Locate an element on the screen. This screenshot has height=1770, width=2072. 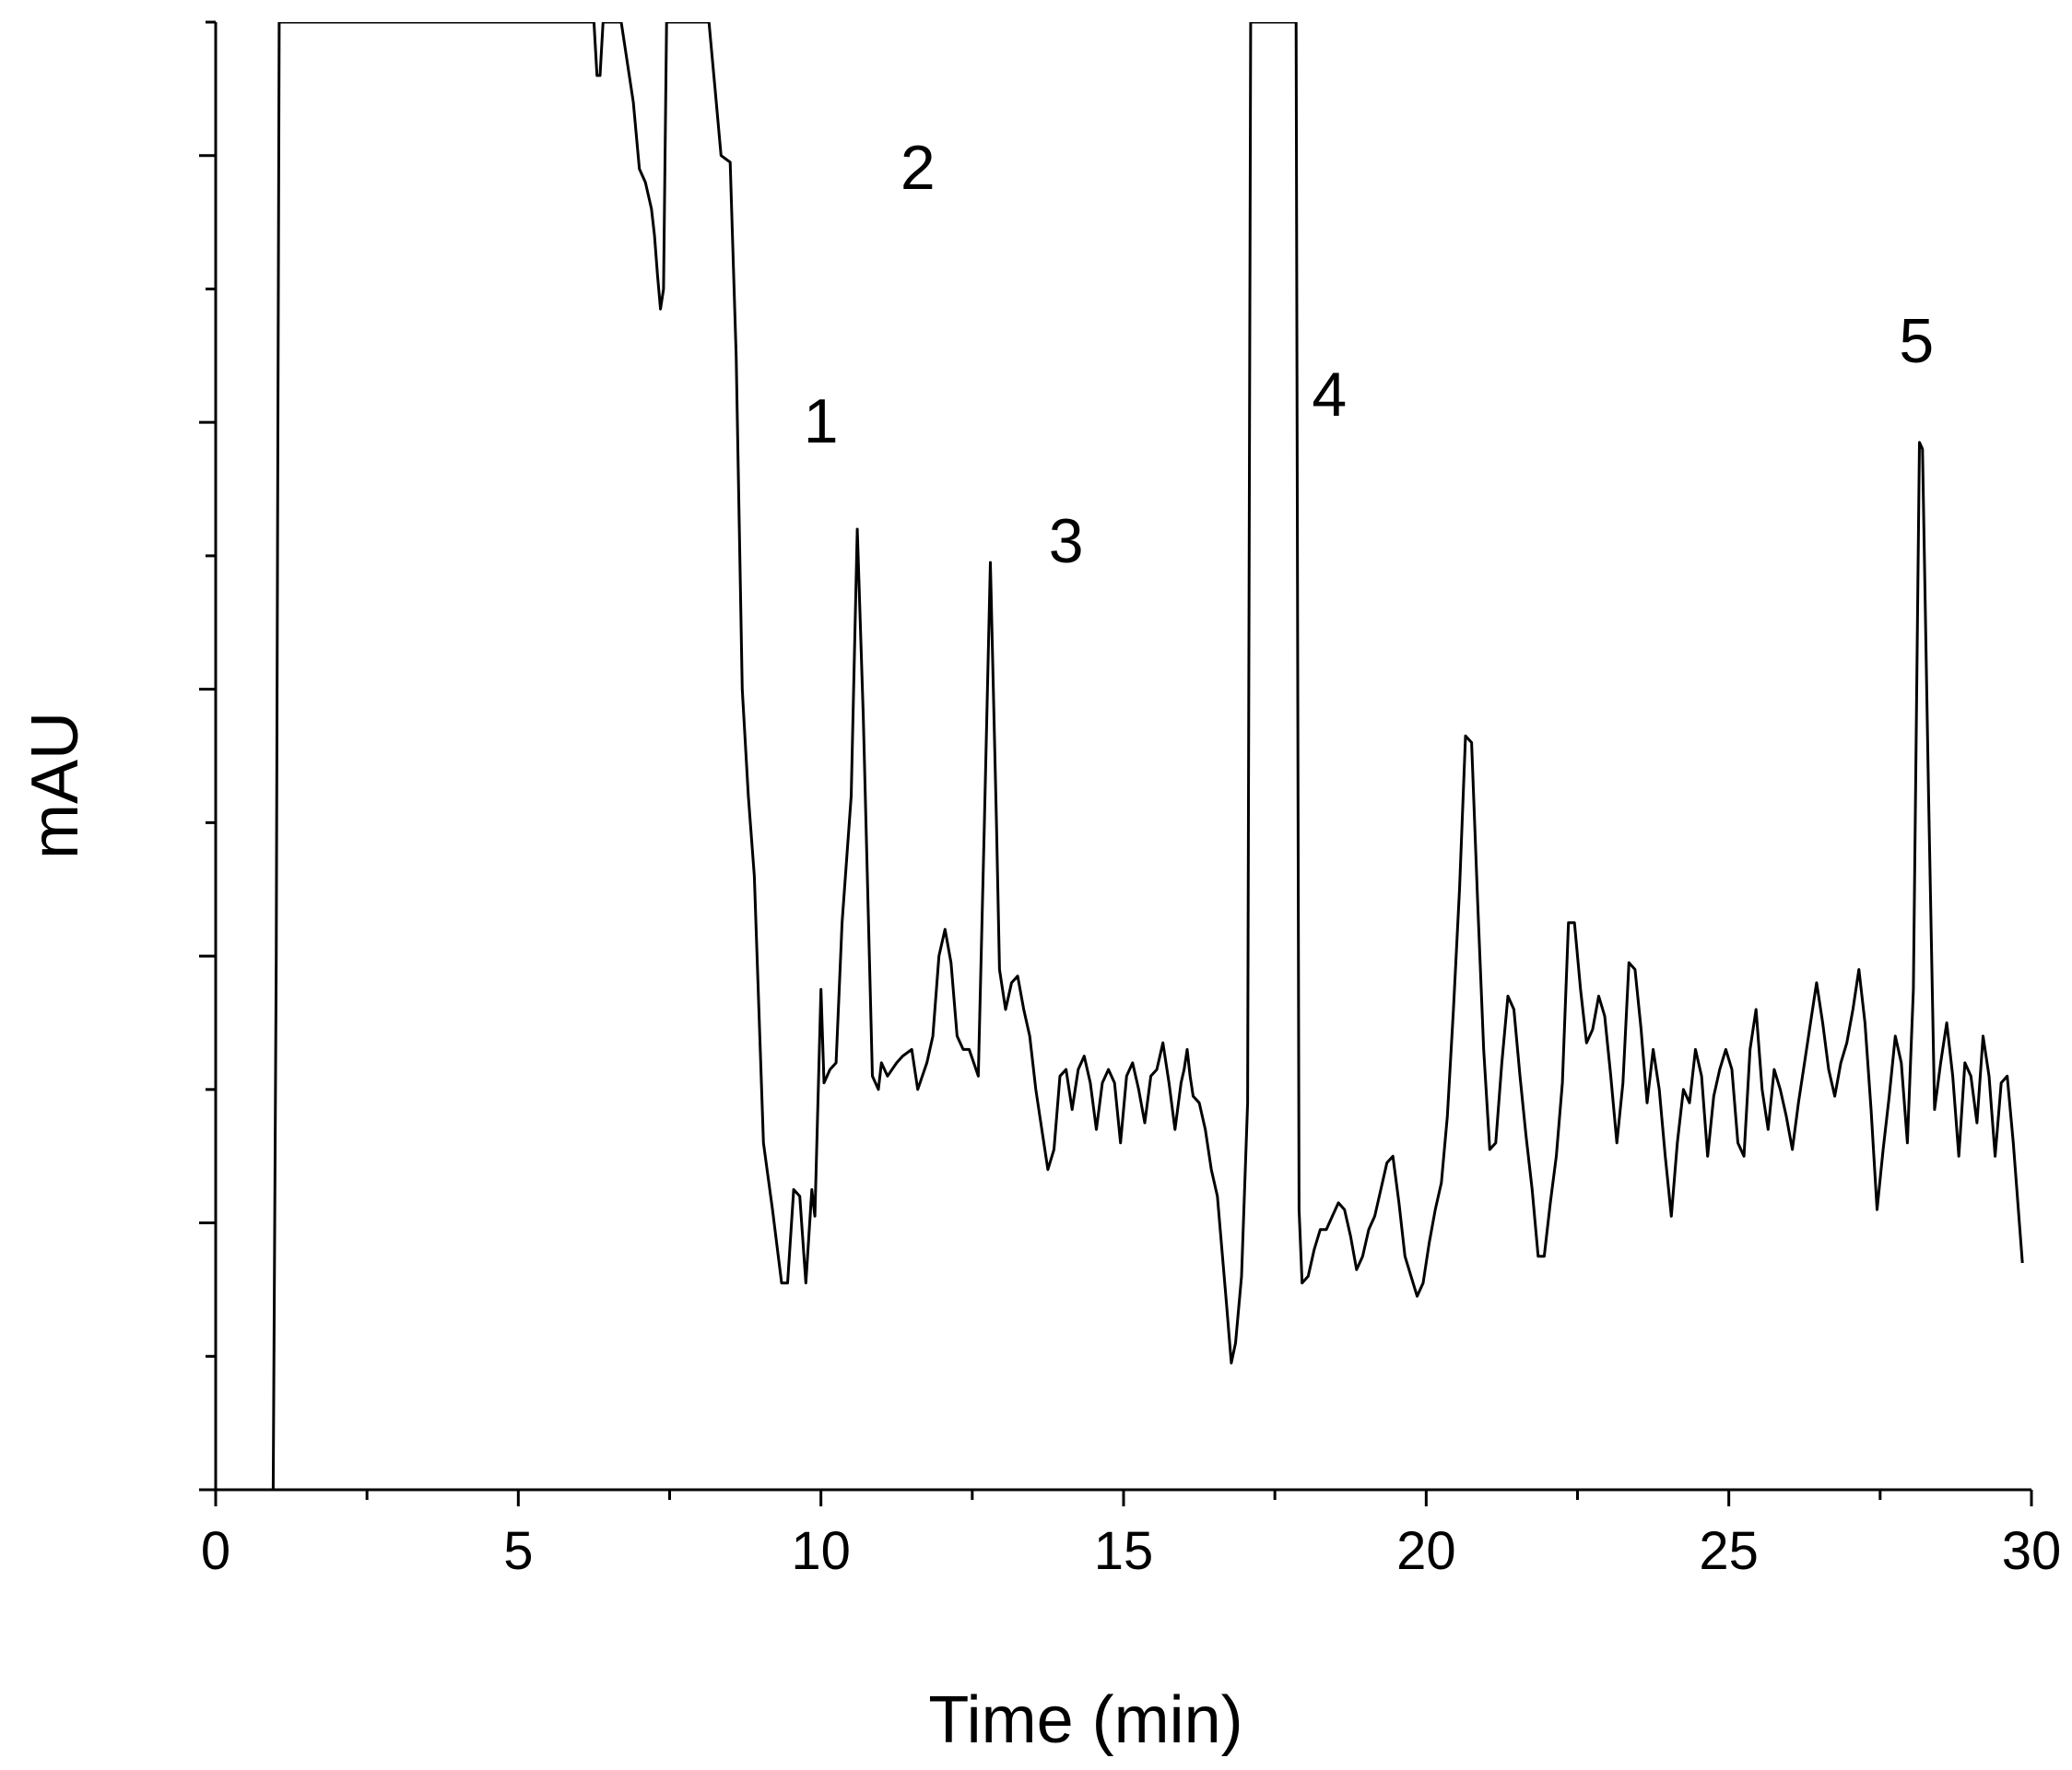
x-tick-label: 5 is located at coordinates (518, 1551).